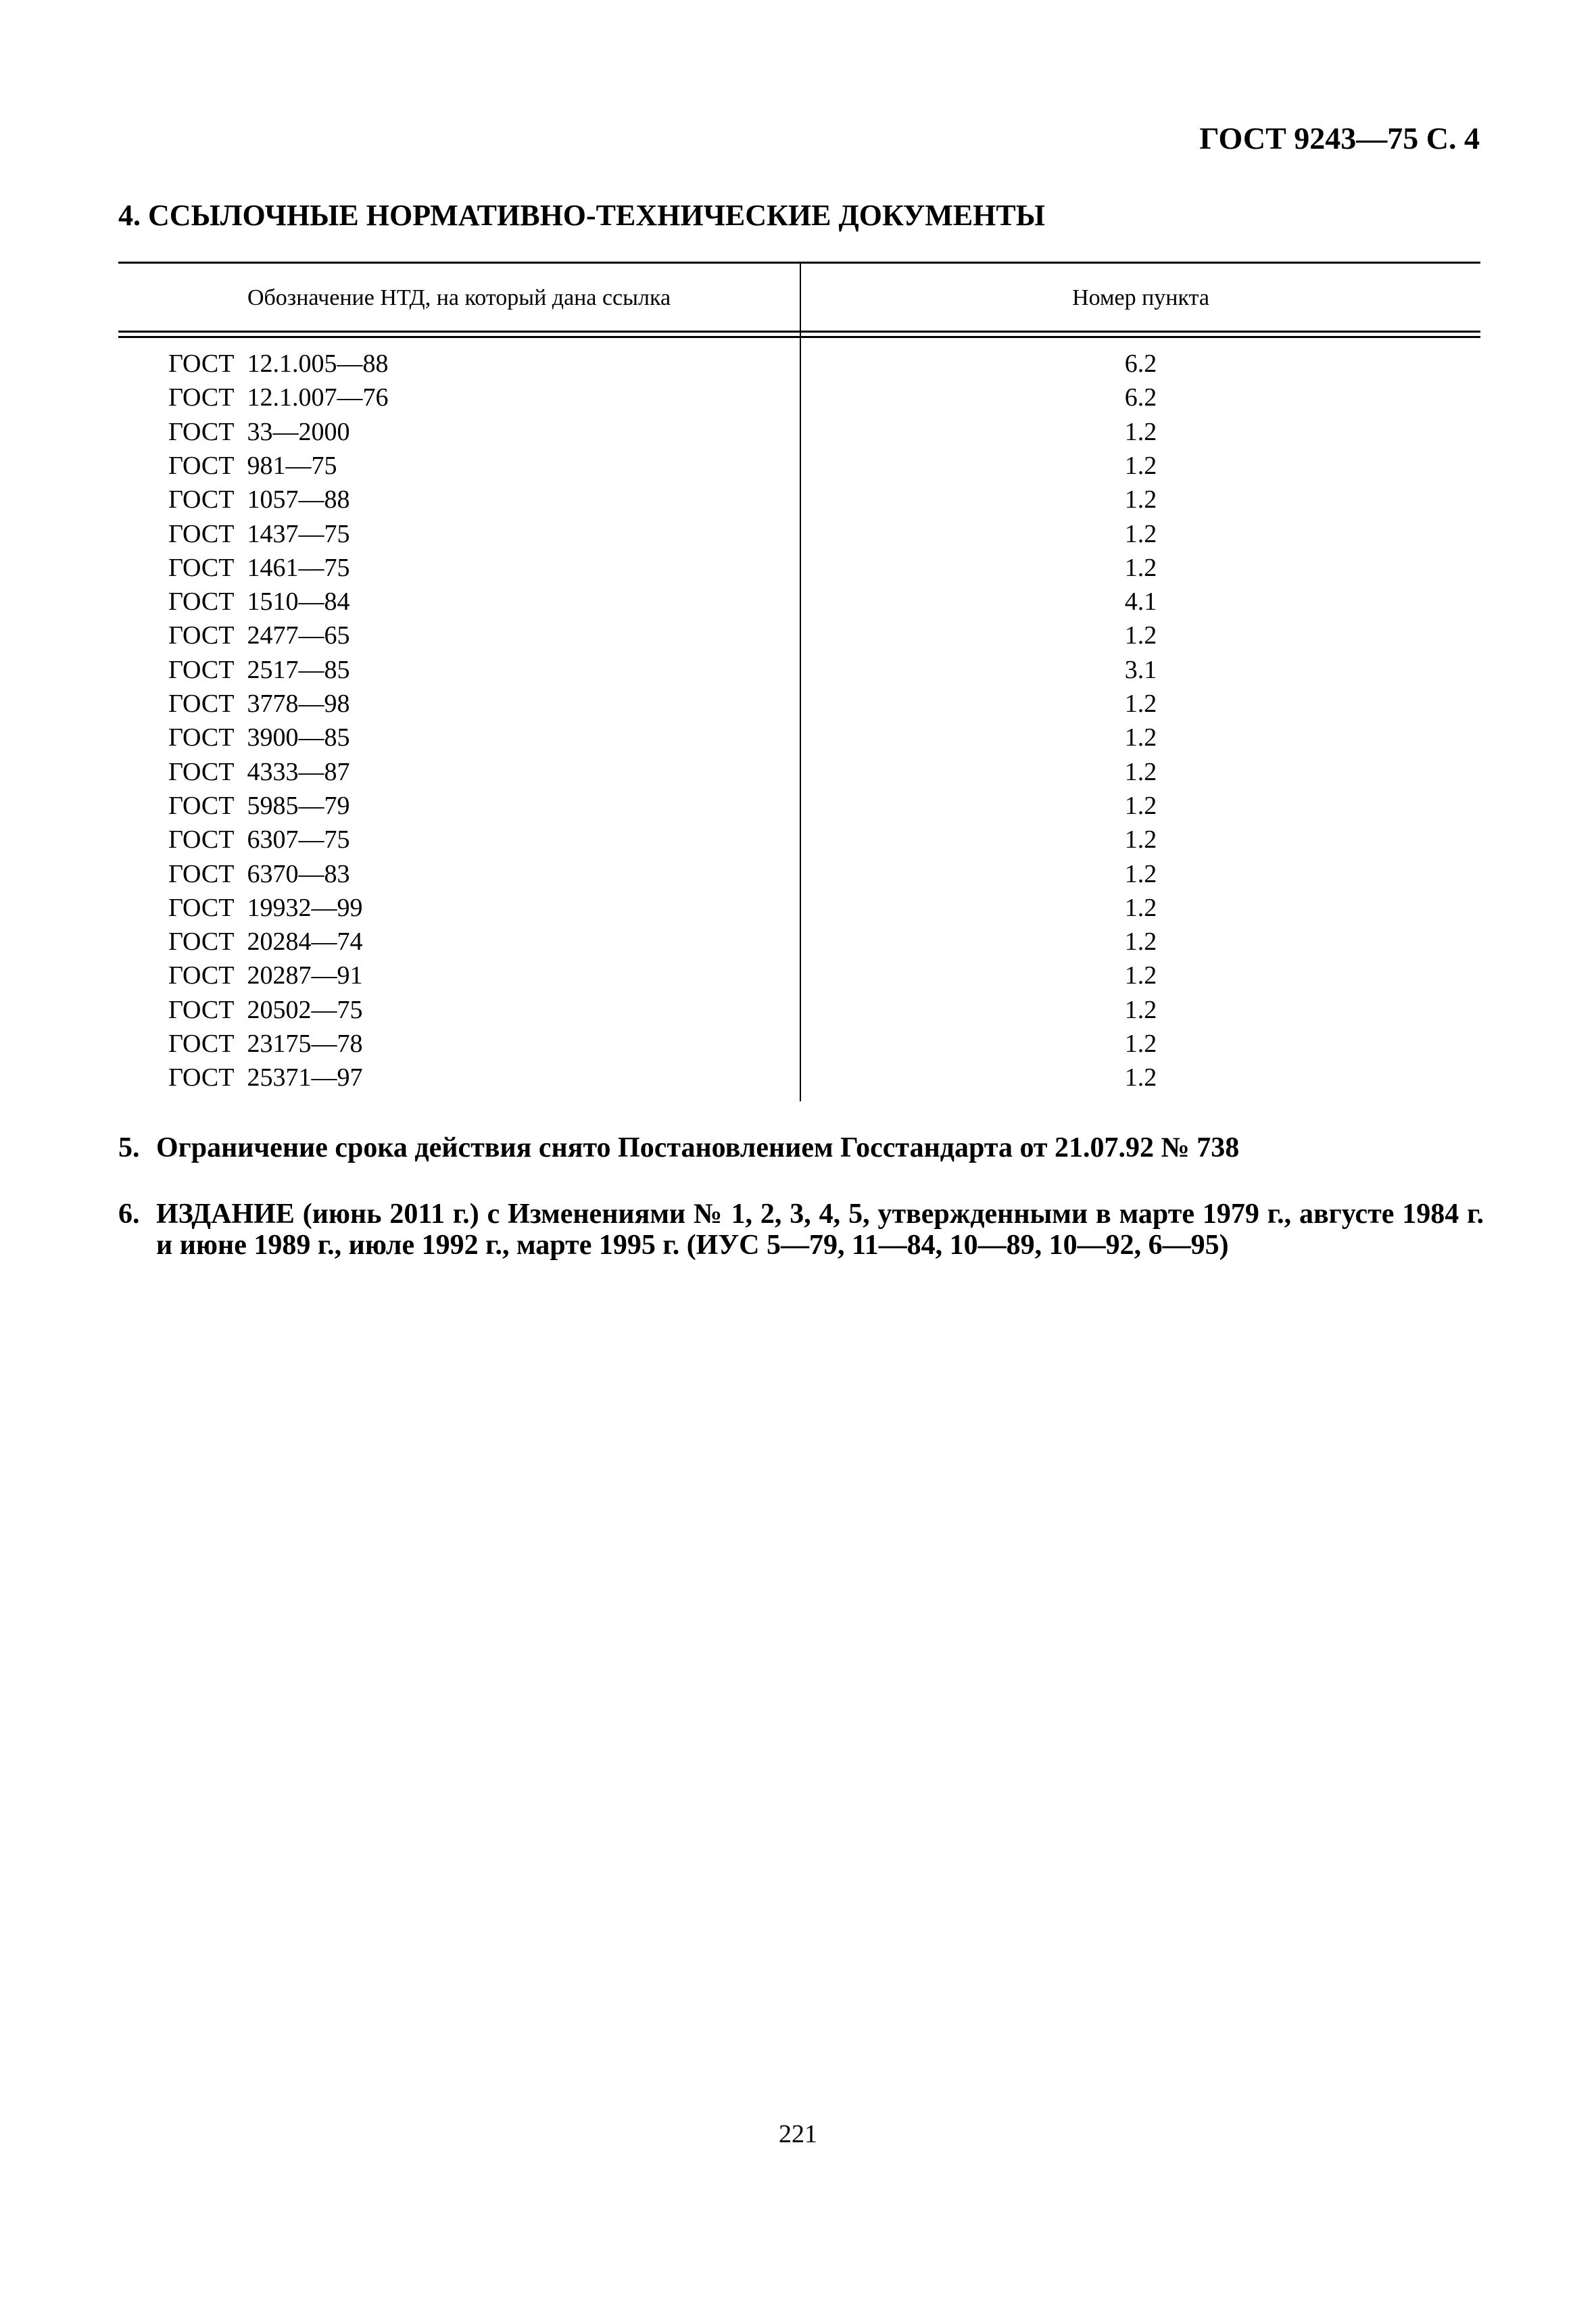 This screenshot has width=1596, height=2316. Describe the element at coordinates (265, 1009) in the screenshot. I see `designation-cell: ГОСТ 20502—75` at that location.